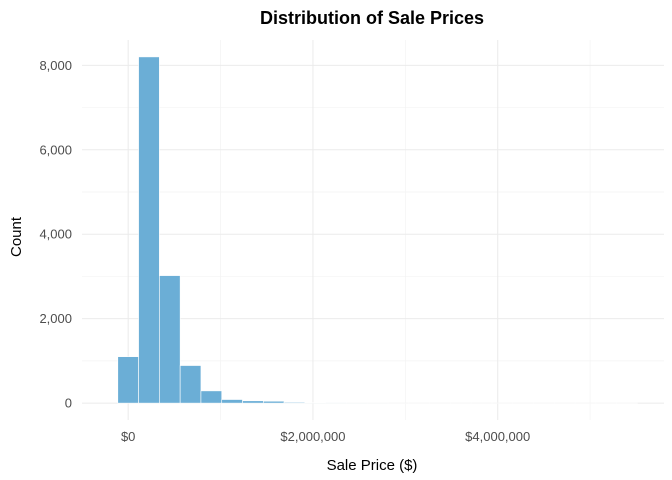 The height and width of the screenshot is (480, 672). Describe the element at coordinates (372, 465) in the screenshot. I see `x-axis-title: Sale Price ($)` at that location.